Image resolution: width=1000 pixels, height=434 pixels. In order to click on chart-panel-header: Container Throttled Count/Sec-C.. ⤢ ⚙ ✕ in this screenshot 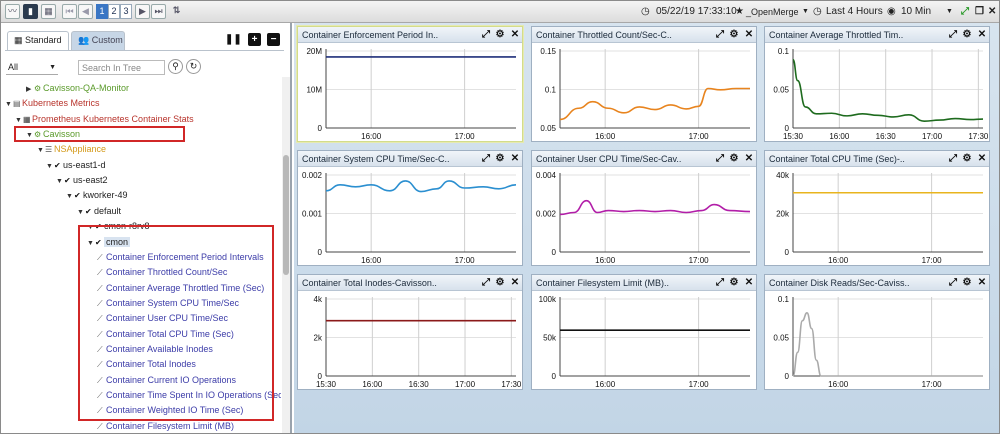, I will do `click(644, 35)`.